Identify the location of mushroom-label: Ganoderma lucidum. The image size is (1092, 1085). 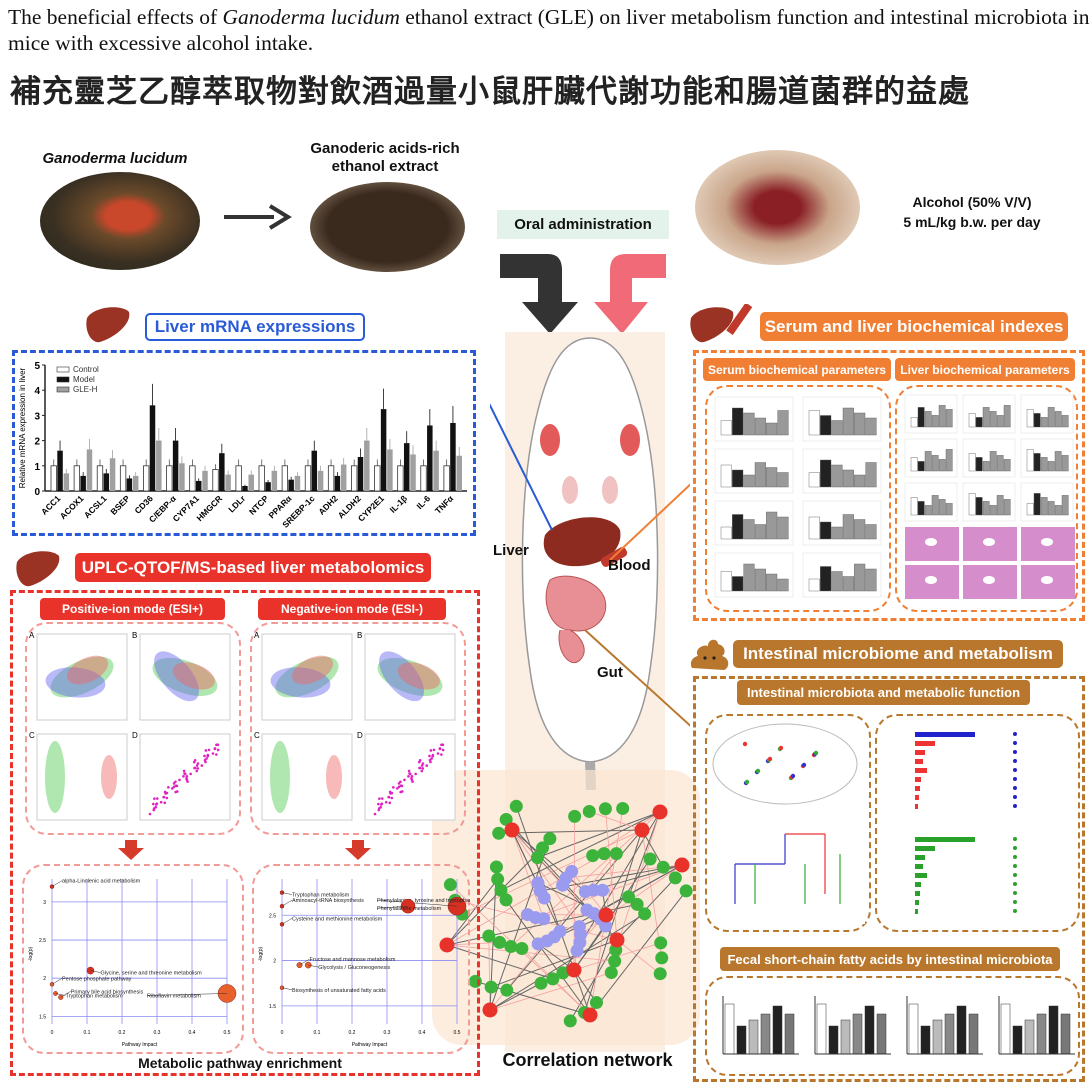
(115, 158).